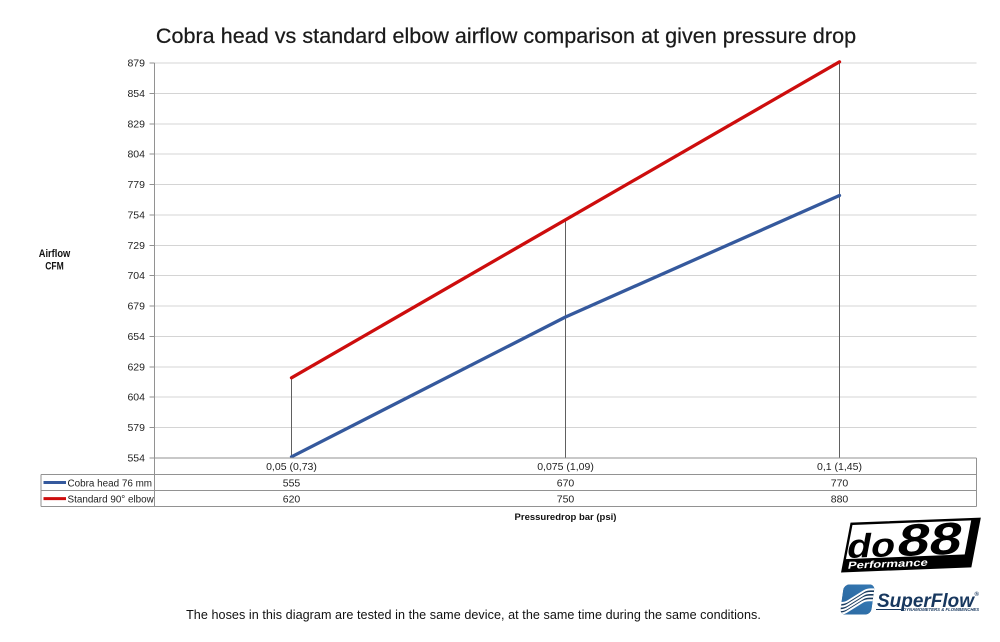 This screenshot has width=1000, height=642. Describe the element at coordinates (110, 483) in the screenshot. I see `svg-text: Cobra head 76 mm` at that location.